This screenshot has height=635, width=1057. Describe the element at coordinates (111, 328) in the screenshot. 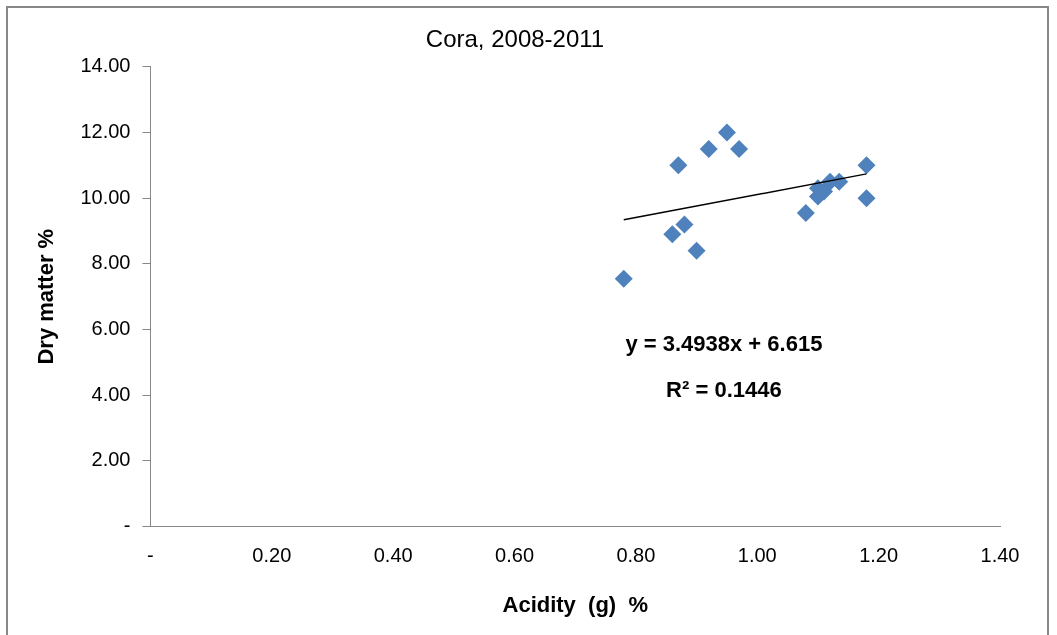

I see `y-tick-label: 6.00` at that location.